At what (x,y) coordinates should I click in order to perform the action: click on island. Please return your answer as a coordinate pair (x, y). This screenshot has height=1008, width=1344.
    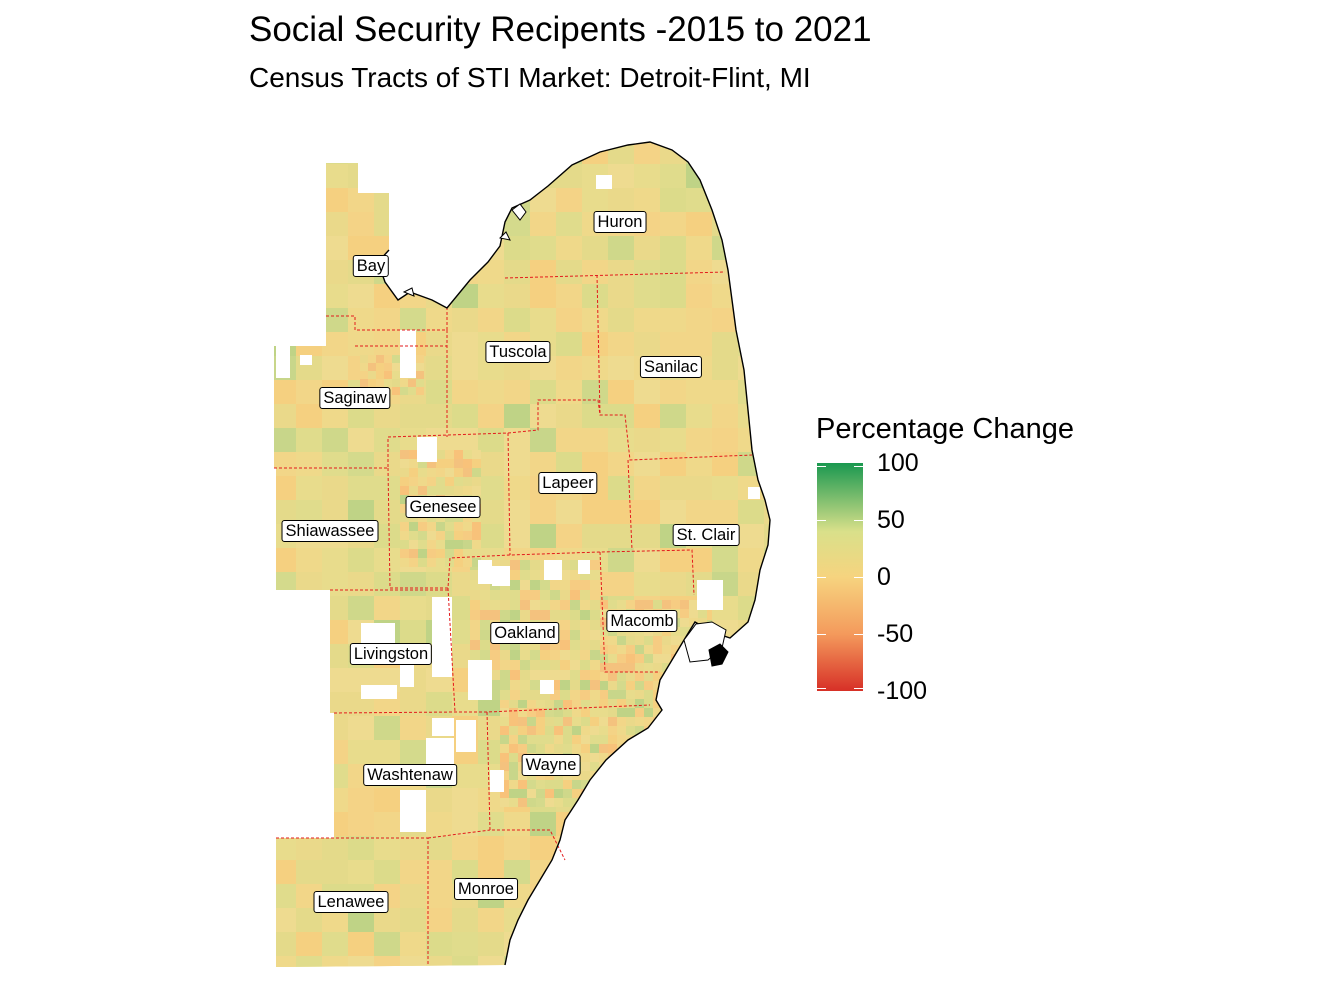
    Looking at the image, I should click on (519, 212).